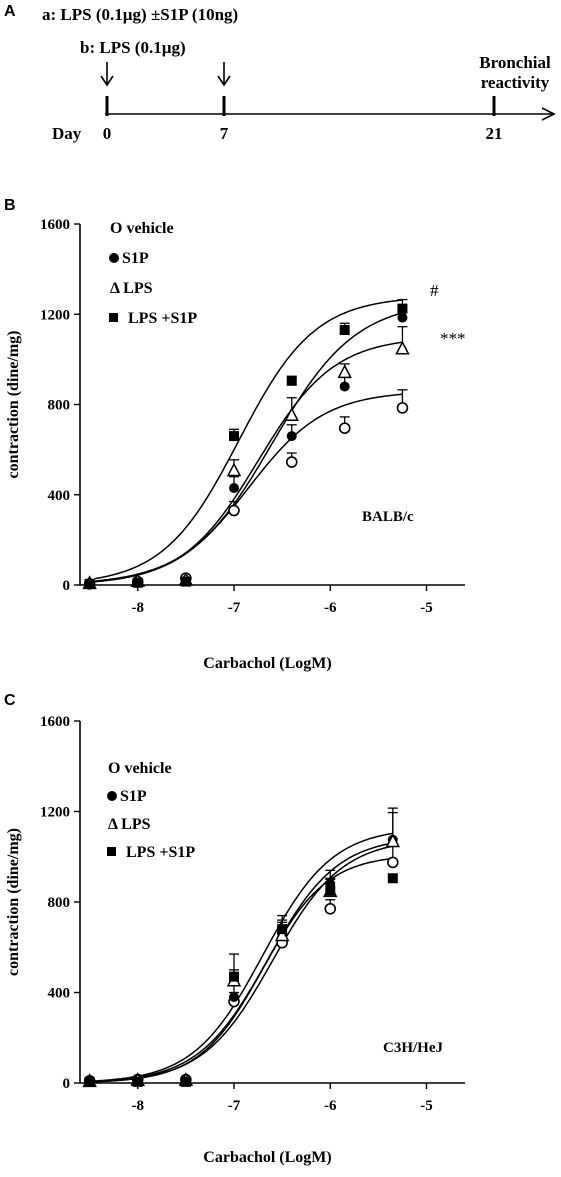 The height and width of the screenshot is (1177, 561). What do you see at coordinates (515, 82) in the screenshot?
I see `endpoint-label-line2: reactivity` at bounding box center [515, 82].